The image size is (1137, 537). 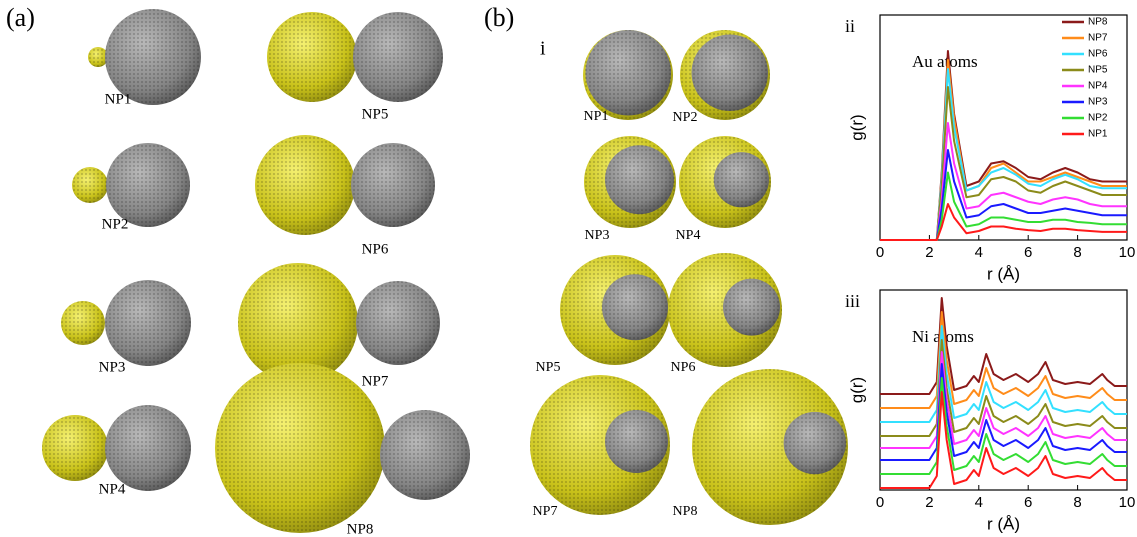 I want to click on panel-label: ii, so click(x=850, y=26).